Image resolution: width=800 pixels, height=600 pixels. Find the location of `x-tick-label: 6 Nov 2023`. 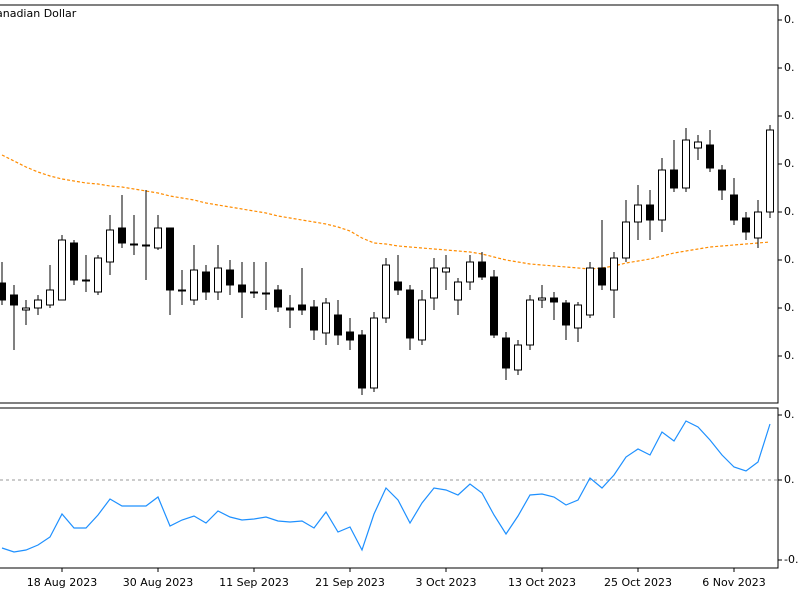

x-tick-label: 6 Nov 2023 is located at coordinates (733, 582).